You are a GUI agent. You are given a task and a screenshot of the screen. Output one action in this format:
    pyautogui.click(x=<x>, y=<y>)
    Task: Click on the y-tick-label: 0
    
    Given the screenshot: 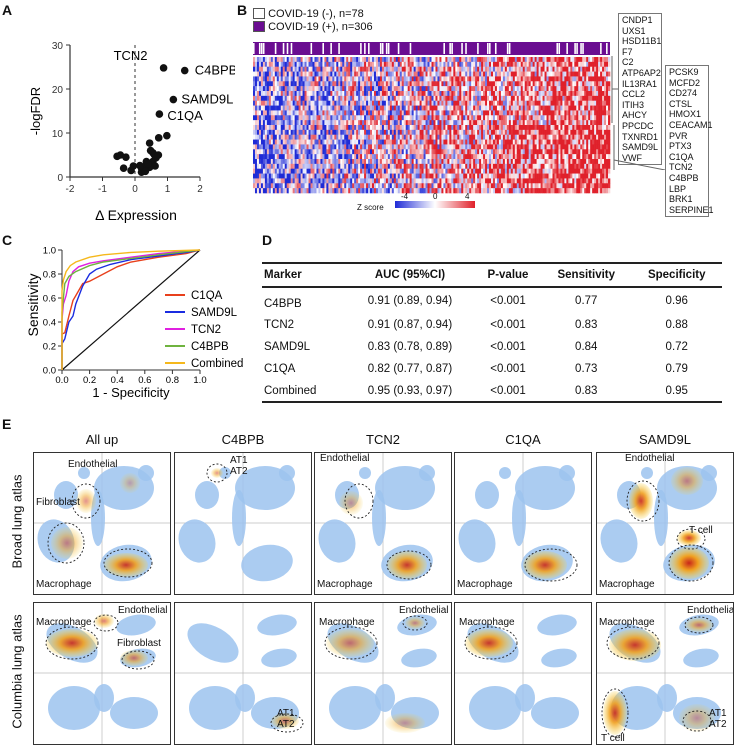 What is the action you would take?
    pyautogui.click(x=60, y=178)
    